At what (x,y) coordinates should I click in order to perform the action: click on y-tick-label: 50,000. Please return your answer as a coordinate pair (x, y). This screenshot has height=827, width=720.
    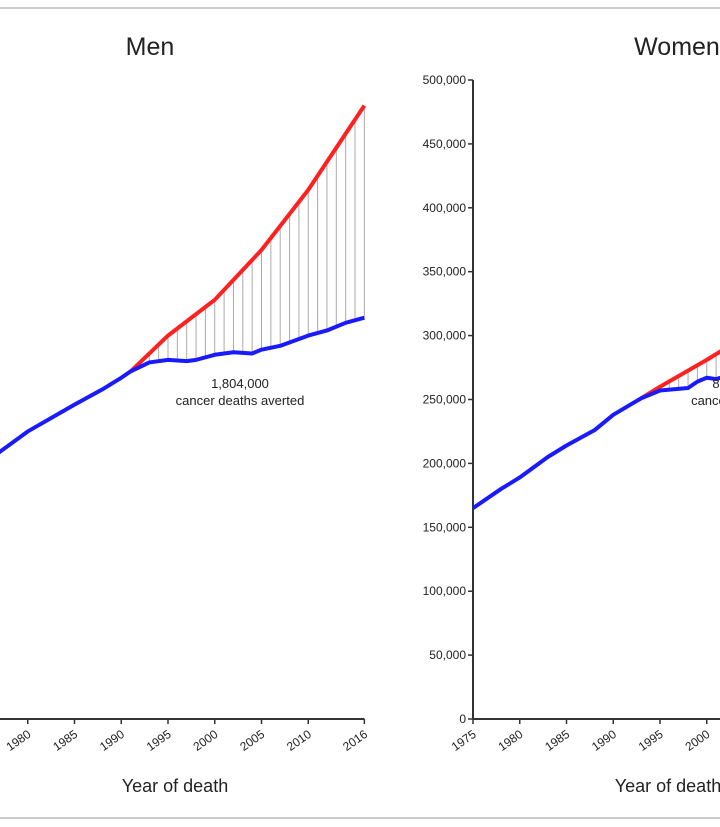
    Looking at the image, I should click on (447, 655).